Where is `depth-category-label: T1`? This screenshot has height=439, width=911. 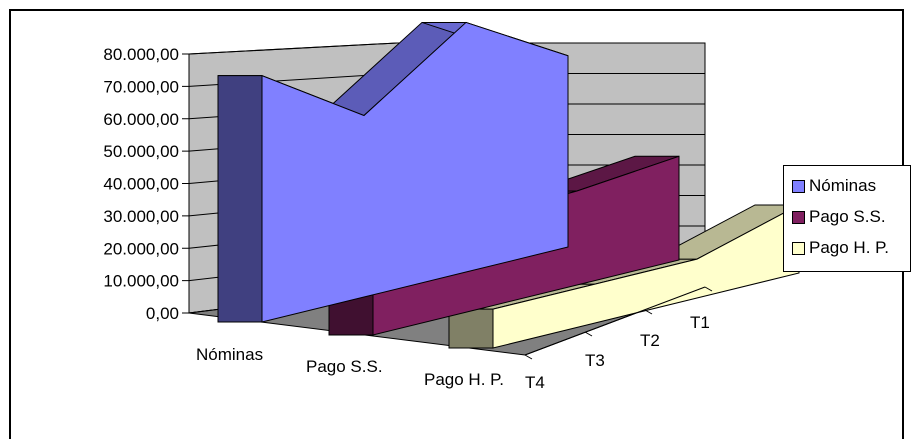 depth-category-label: T1 is located at coordinates (700, 322).